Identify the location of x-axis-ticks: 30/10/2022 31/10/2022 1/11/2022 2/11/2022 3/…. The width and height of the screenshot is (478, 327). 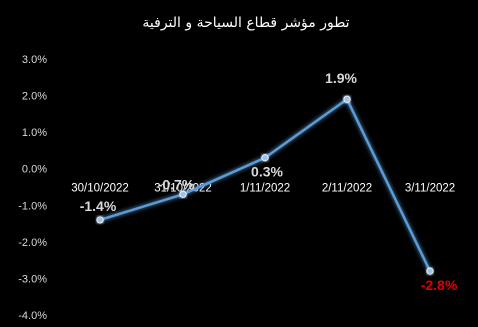
(263, 189).